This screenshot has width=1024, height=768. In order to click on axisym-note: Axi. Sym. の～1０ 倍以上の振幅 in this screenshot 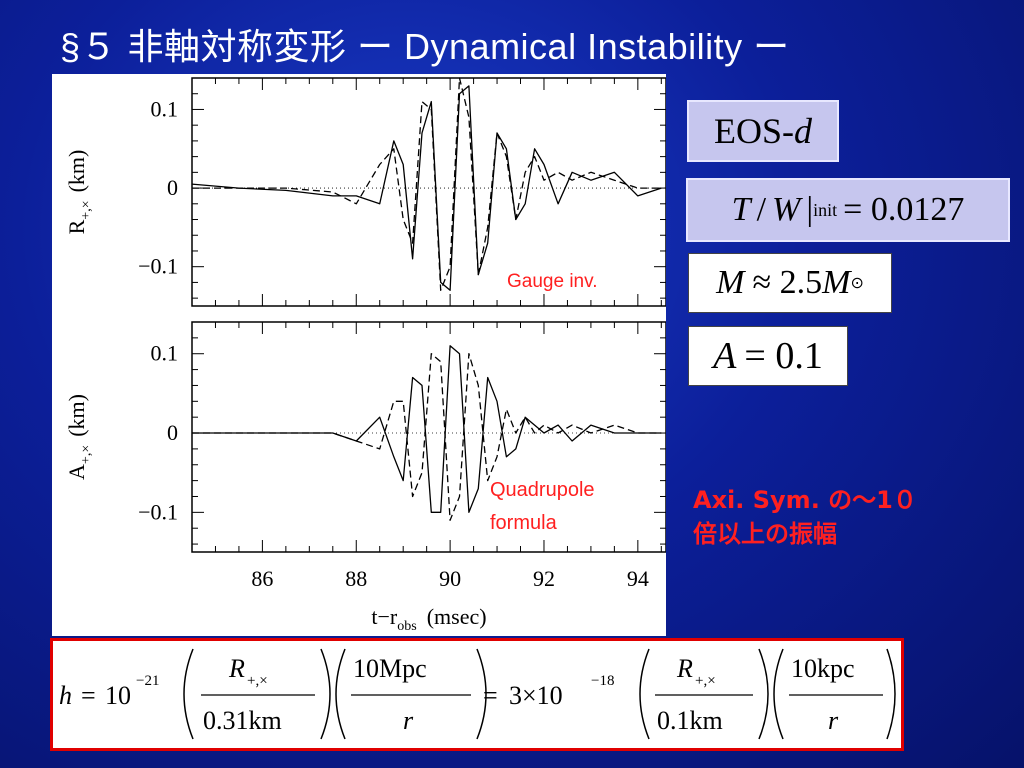, I will do `click(805, 517)`.